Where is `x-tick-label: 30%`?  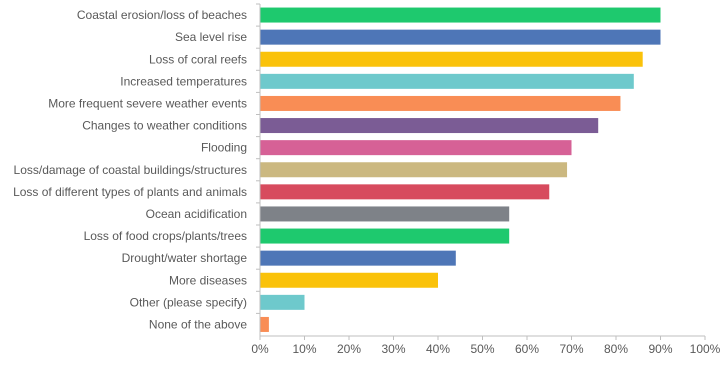 x-tick-label: 30% is located at coordinates (393, 349).